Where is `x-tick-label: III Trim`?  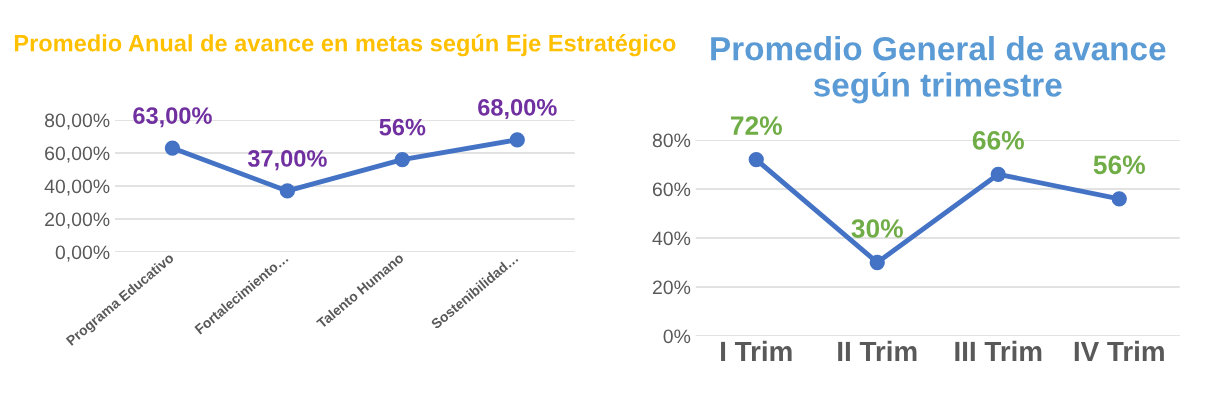
x-tick-label: III Trim is located at coordinates (998, 350).